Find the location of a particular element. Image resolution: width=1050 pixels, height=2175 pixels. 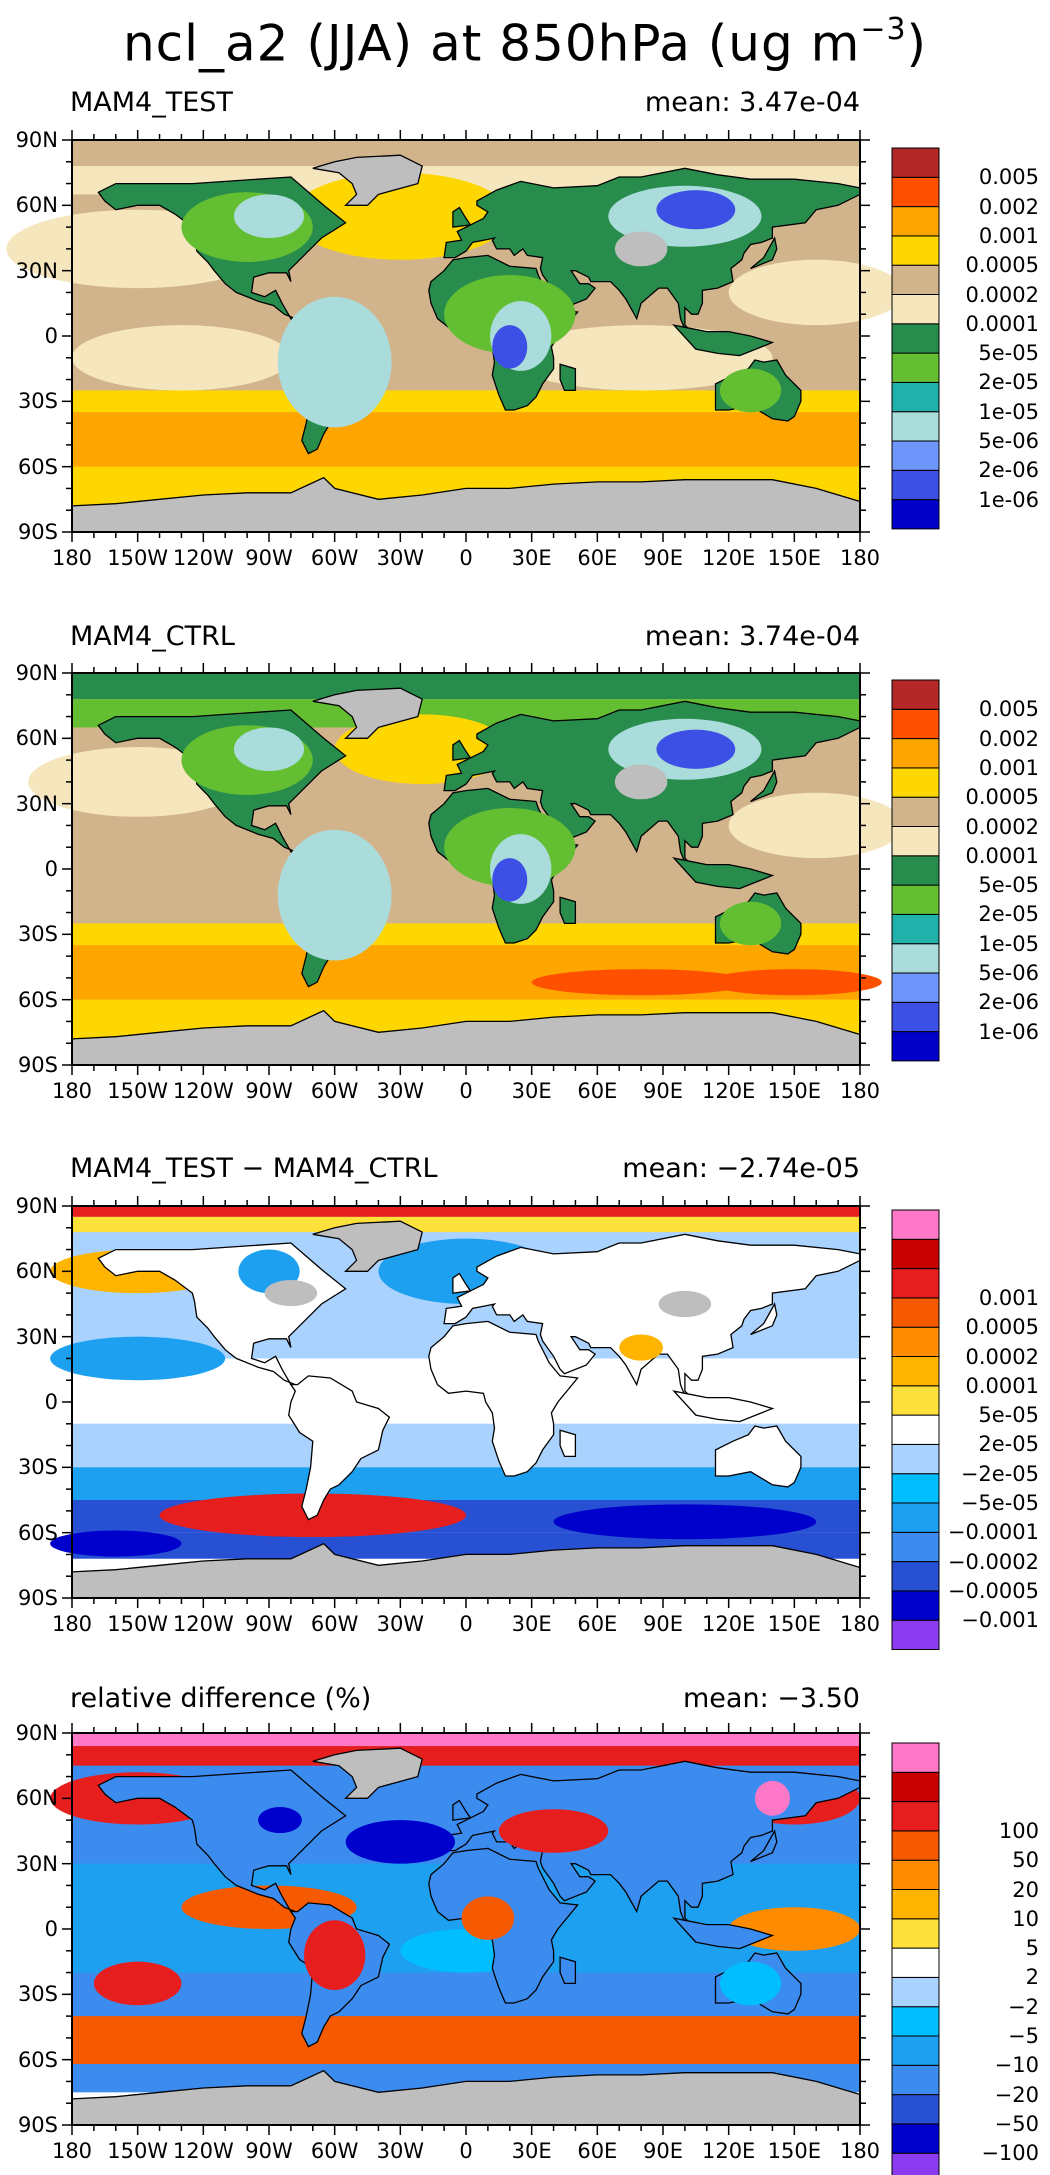

panel-1-title: MAM4_TEST is located at coordinates (151, 102).